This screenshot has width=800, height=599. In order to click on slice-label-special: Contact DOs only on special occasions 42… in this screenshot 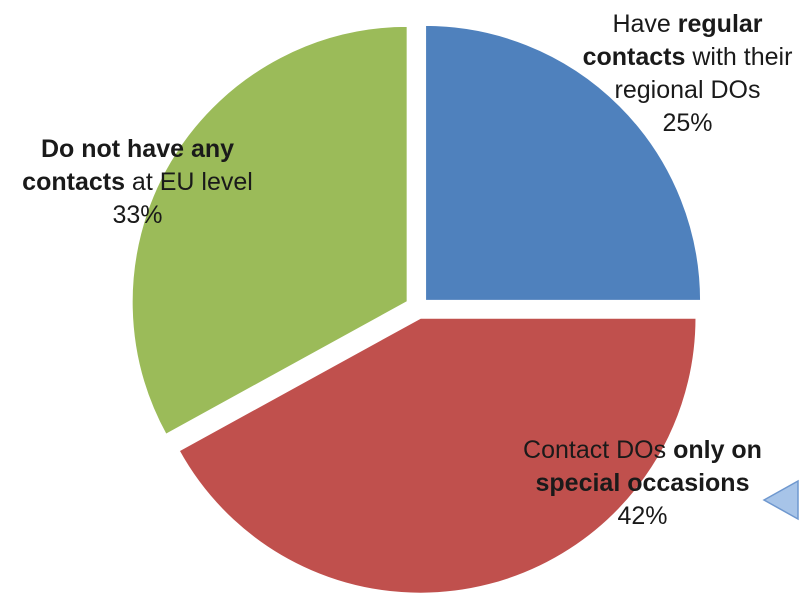, I will do `click(642, 483)`.